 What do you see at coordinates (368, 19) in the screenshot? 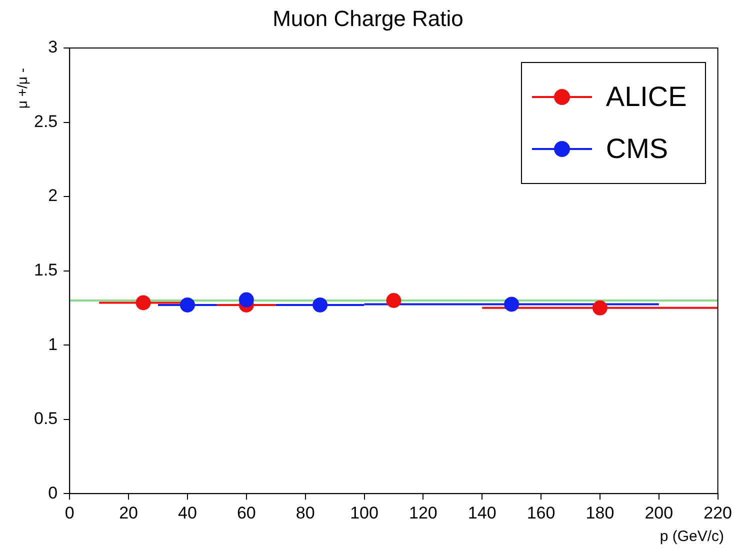
I see `chart-title: Muon Charge Ratio` at bounding box center [368, 19].